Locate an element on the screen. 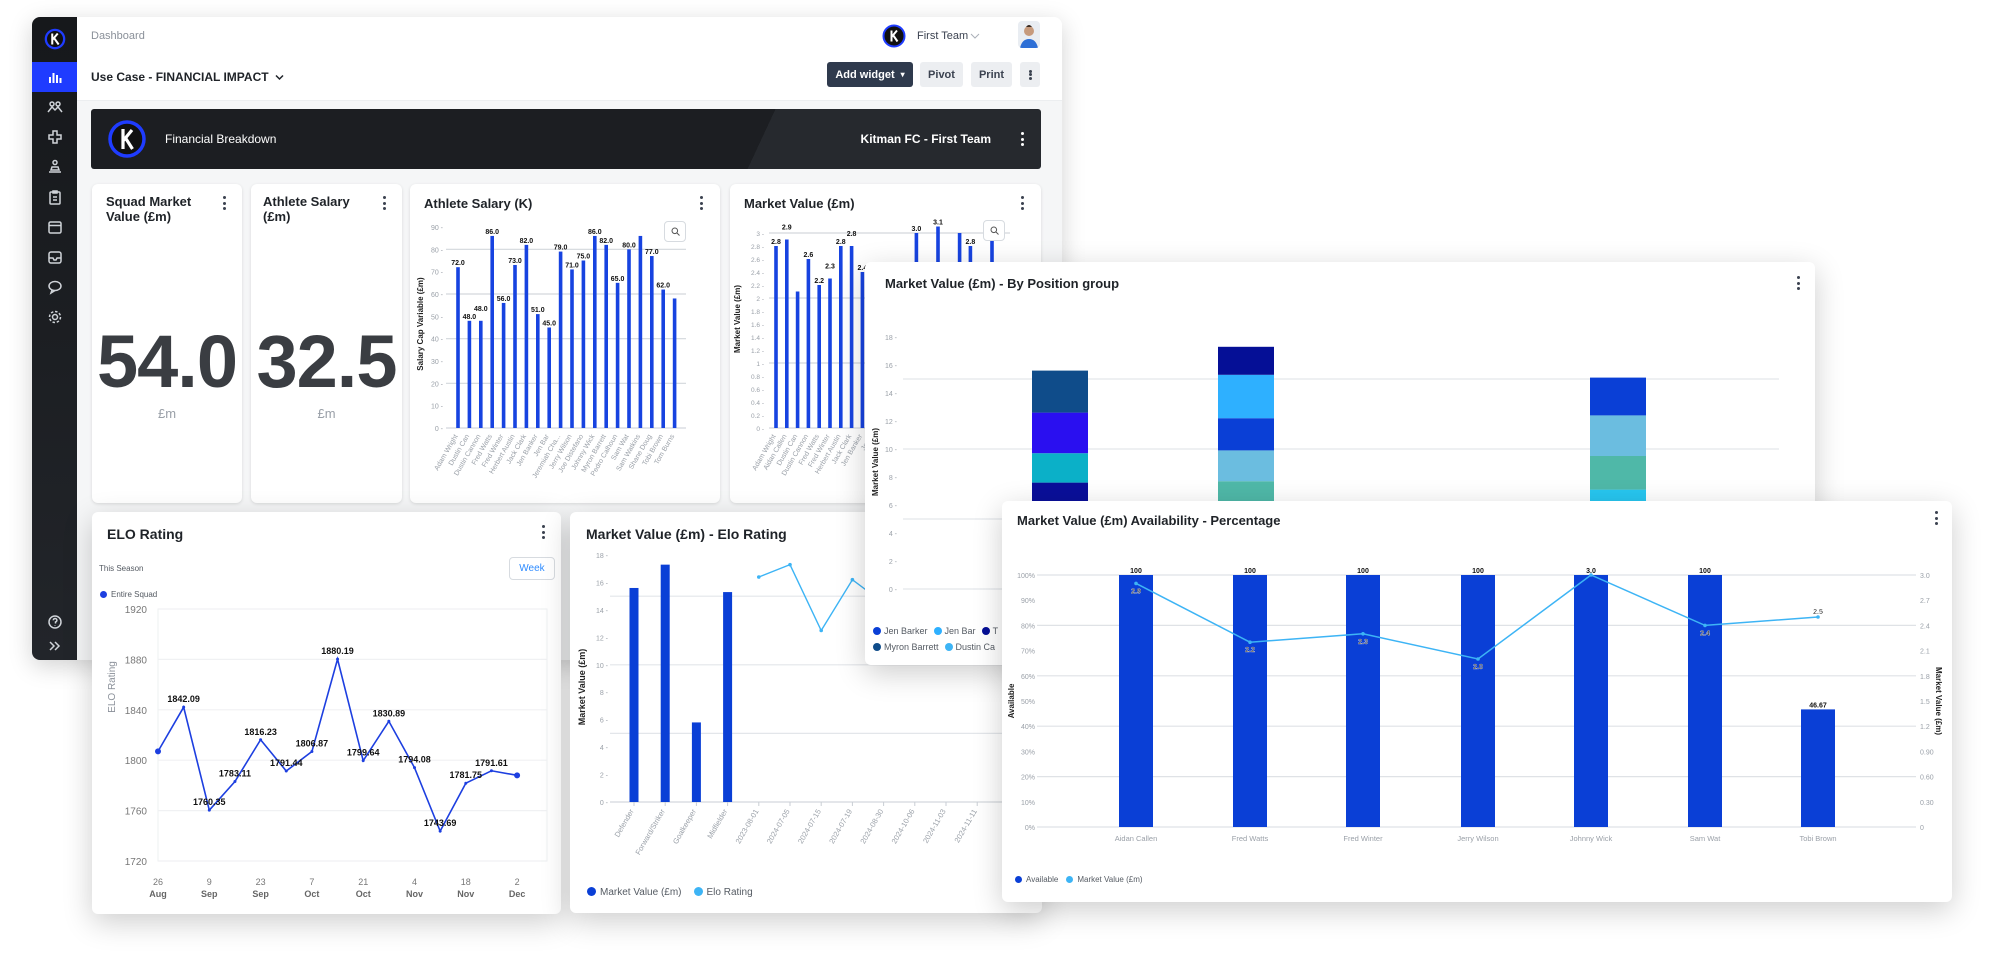  legend-row-2: Myron Barrett Dustin Ca is located at coordinates (934, 647).